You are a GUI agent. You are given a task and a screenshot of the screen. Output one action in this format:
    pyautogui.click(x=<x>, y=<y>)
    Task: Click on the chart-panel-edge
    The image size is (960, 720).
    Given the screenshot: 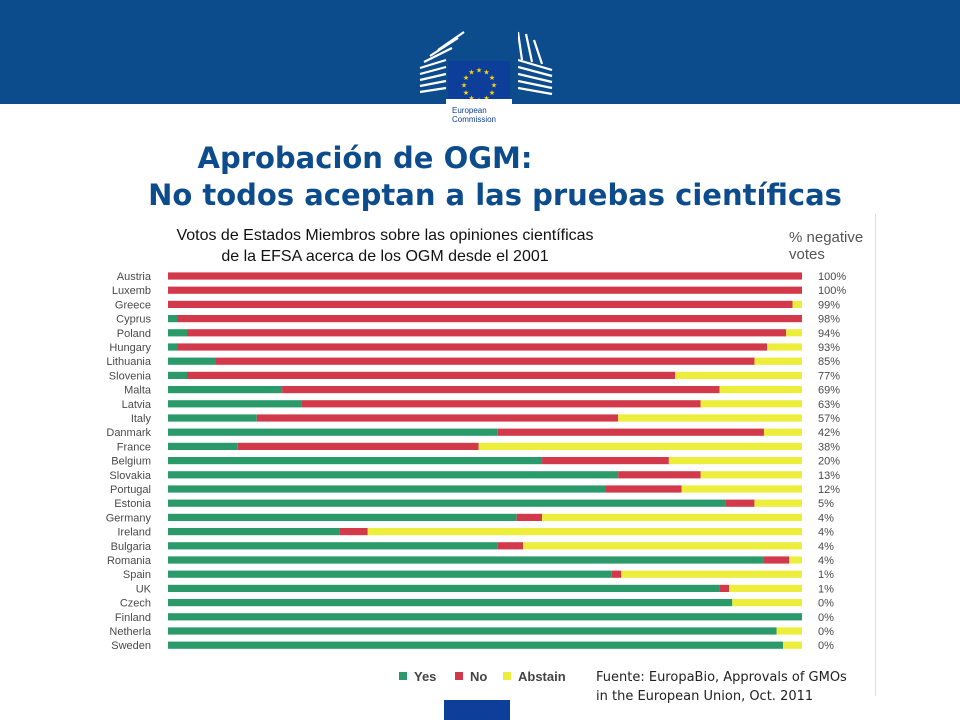 What is the action you would take?
    pyautogui.click(x=875, y=455)
    